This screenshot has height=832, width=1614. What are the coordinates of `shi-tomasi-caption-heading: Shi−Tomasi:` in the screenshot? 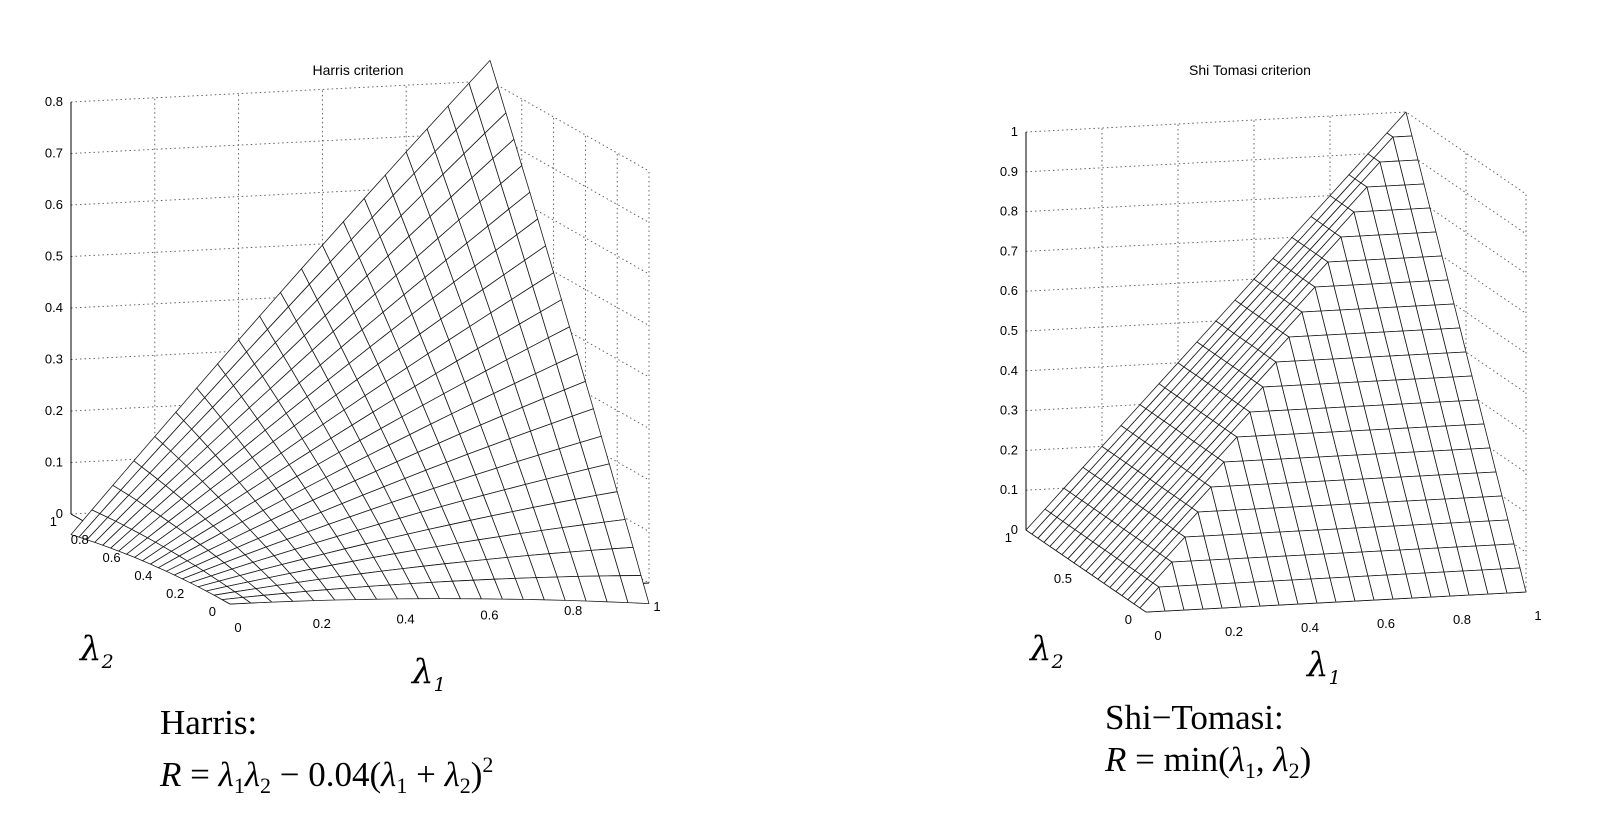 It's located at (1194, 717).